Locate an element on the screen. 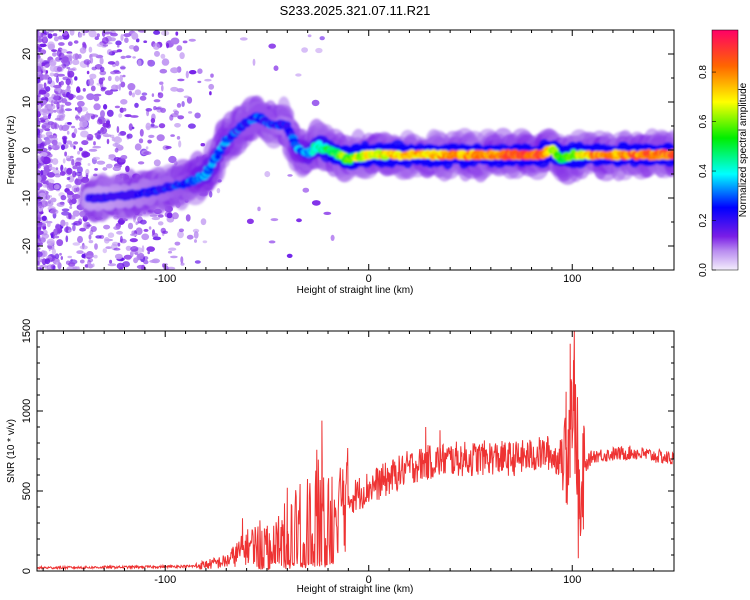 The height and width of the screenshot is (600, 750). y-tick-label: -10 is located at coordinates (27, 198).